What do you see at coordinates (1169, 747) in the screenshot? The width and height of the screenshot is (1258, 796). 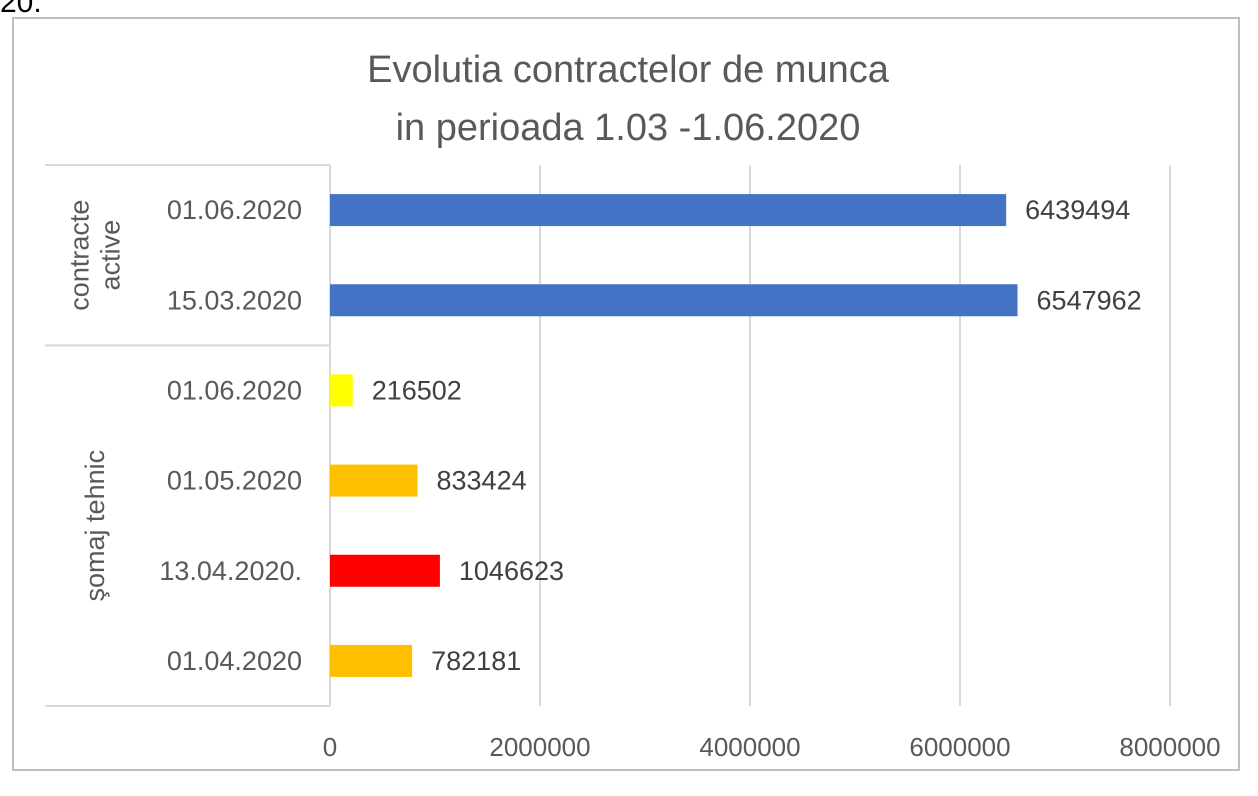 I see `x-tick-label: 8000000` at bounding box center [1169, 747].